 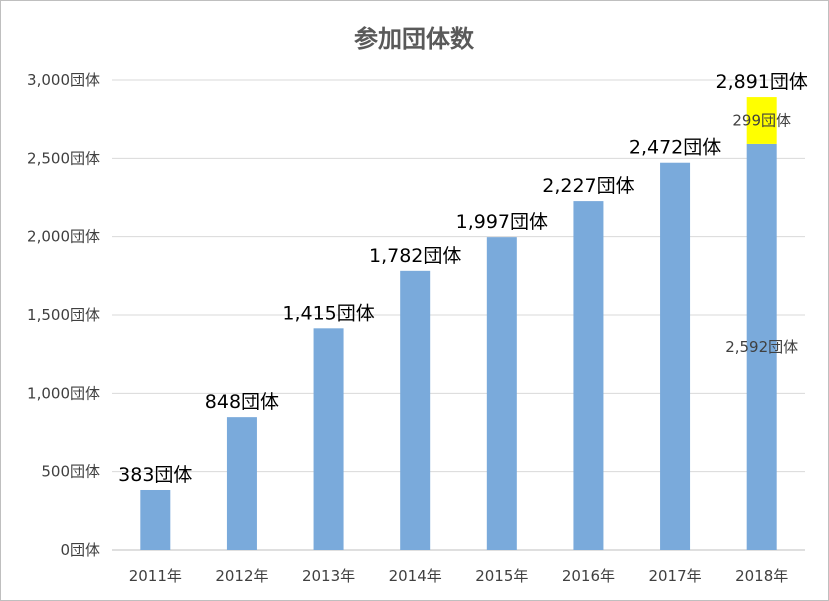 I want to click on total-data-label: 1,782団体, so click(x=415, y=256).